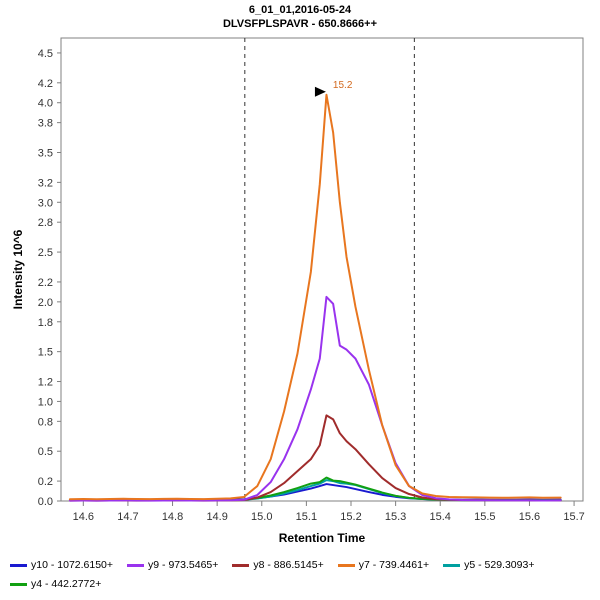 Image resolution: width=600 pixels, height=600 pixels. What do you see at coordinates (45, 54) in the screenshot?
I see `y-tick-label: 4.5` at bounding box center [45, 54].